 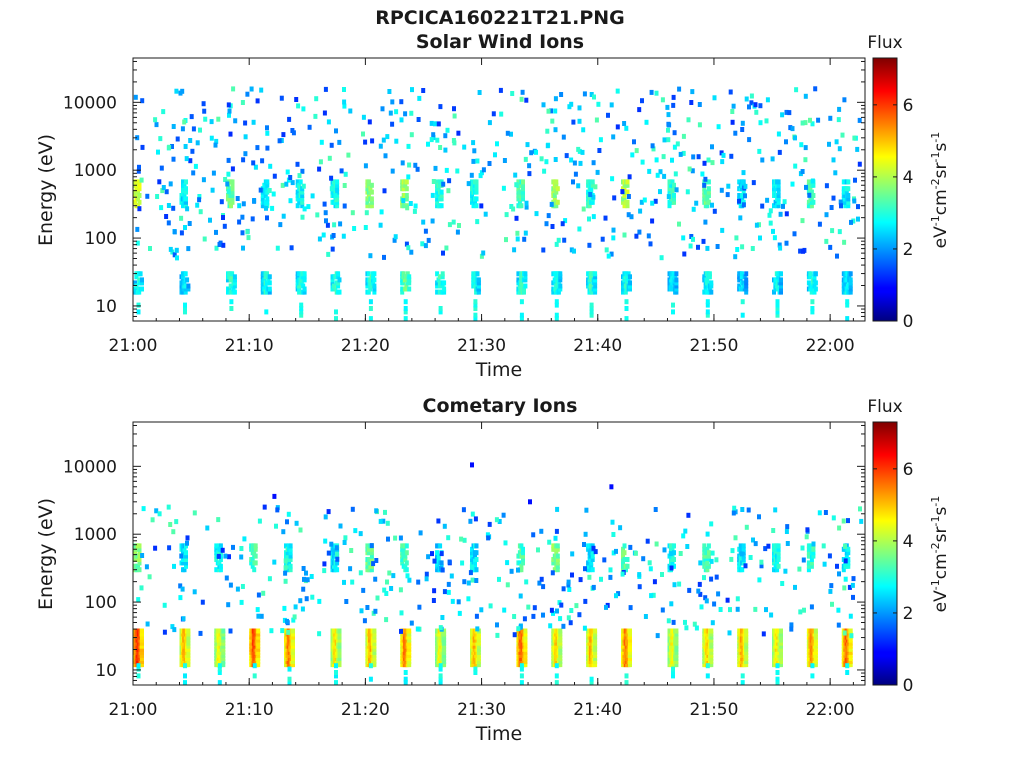 I want to click on y-tick-label: 1000, so click(x=95, y=535).